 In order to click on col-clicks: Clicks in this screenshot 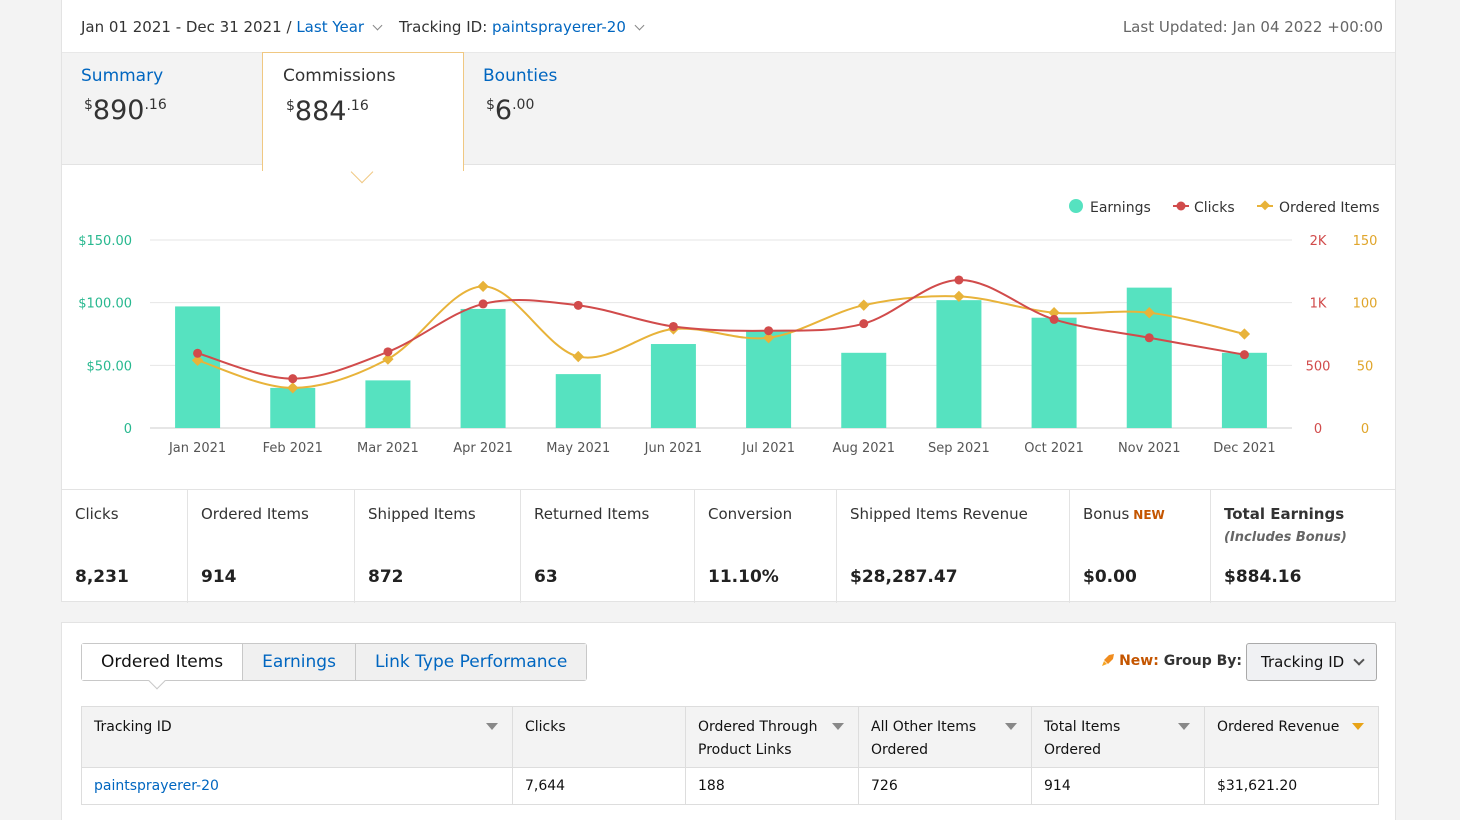, I will do `click(599, 737)`.